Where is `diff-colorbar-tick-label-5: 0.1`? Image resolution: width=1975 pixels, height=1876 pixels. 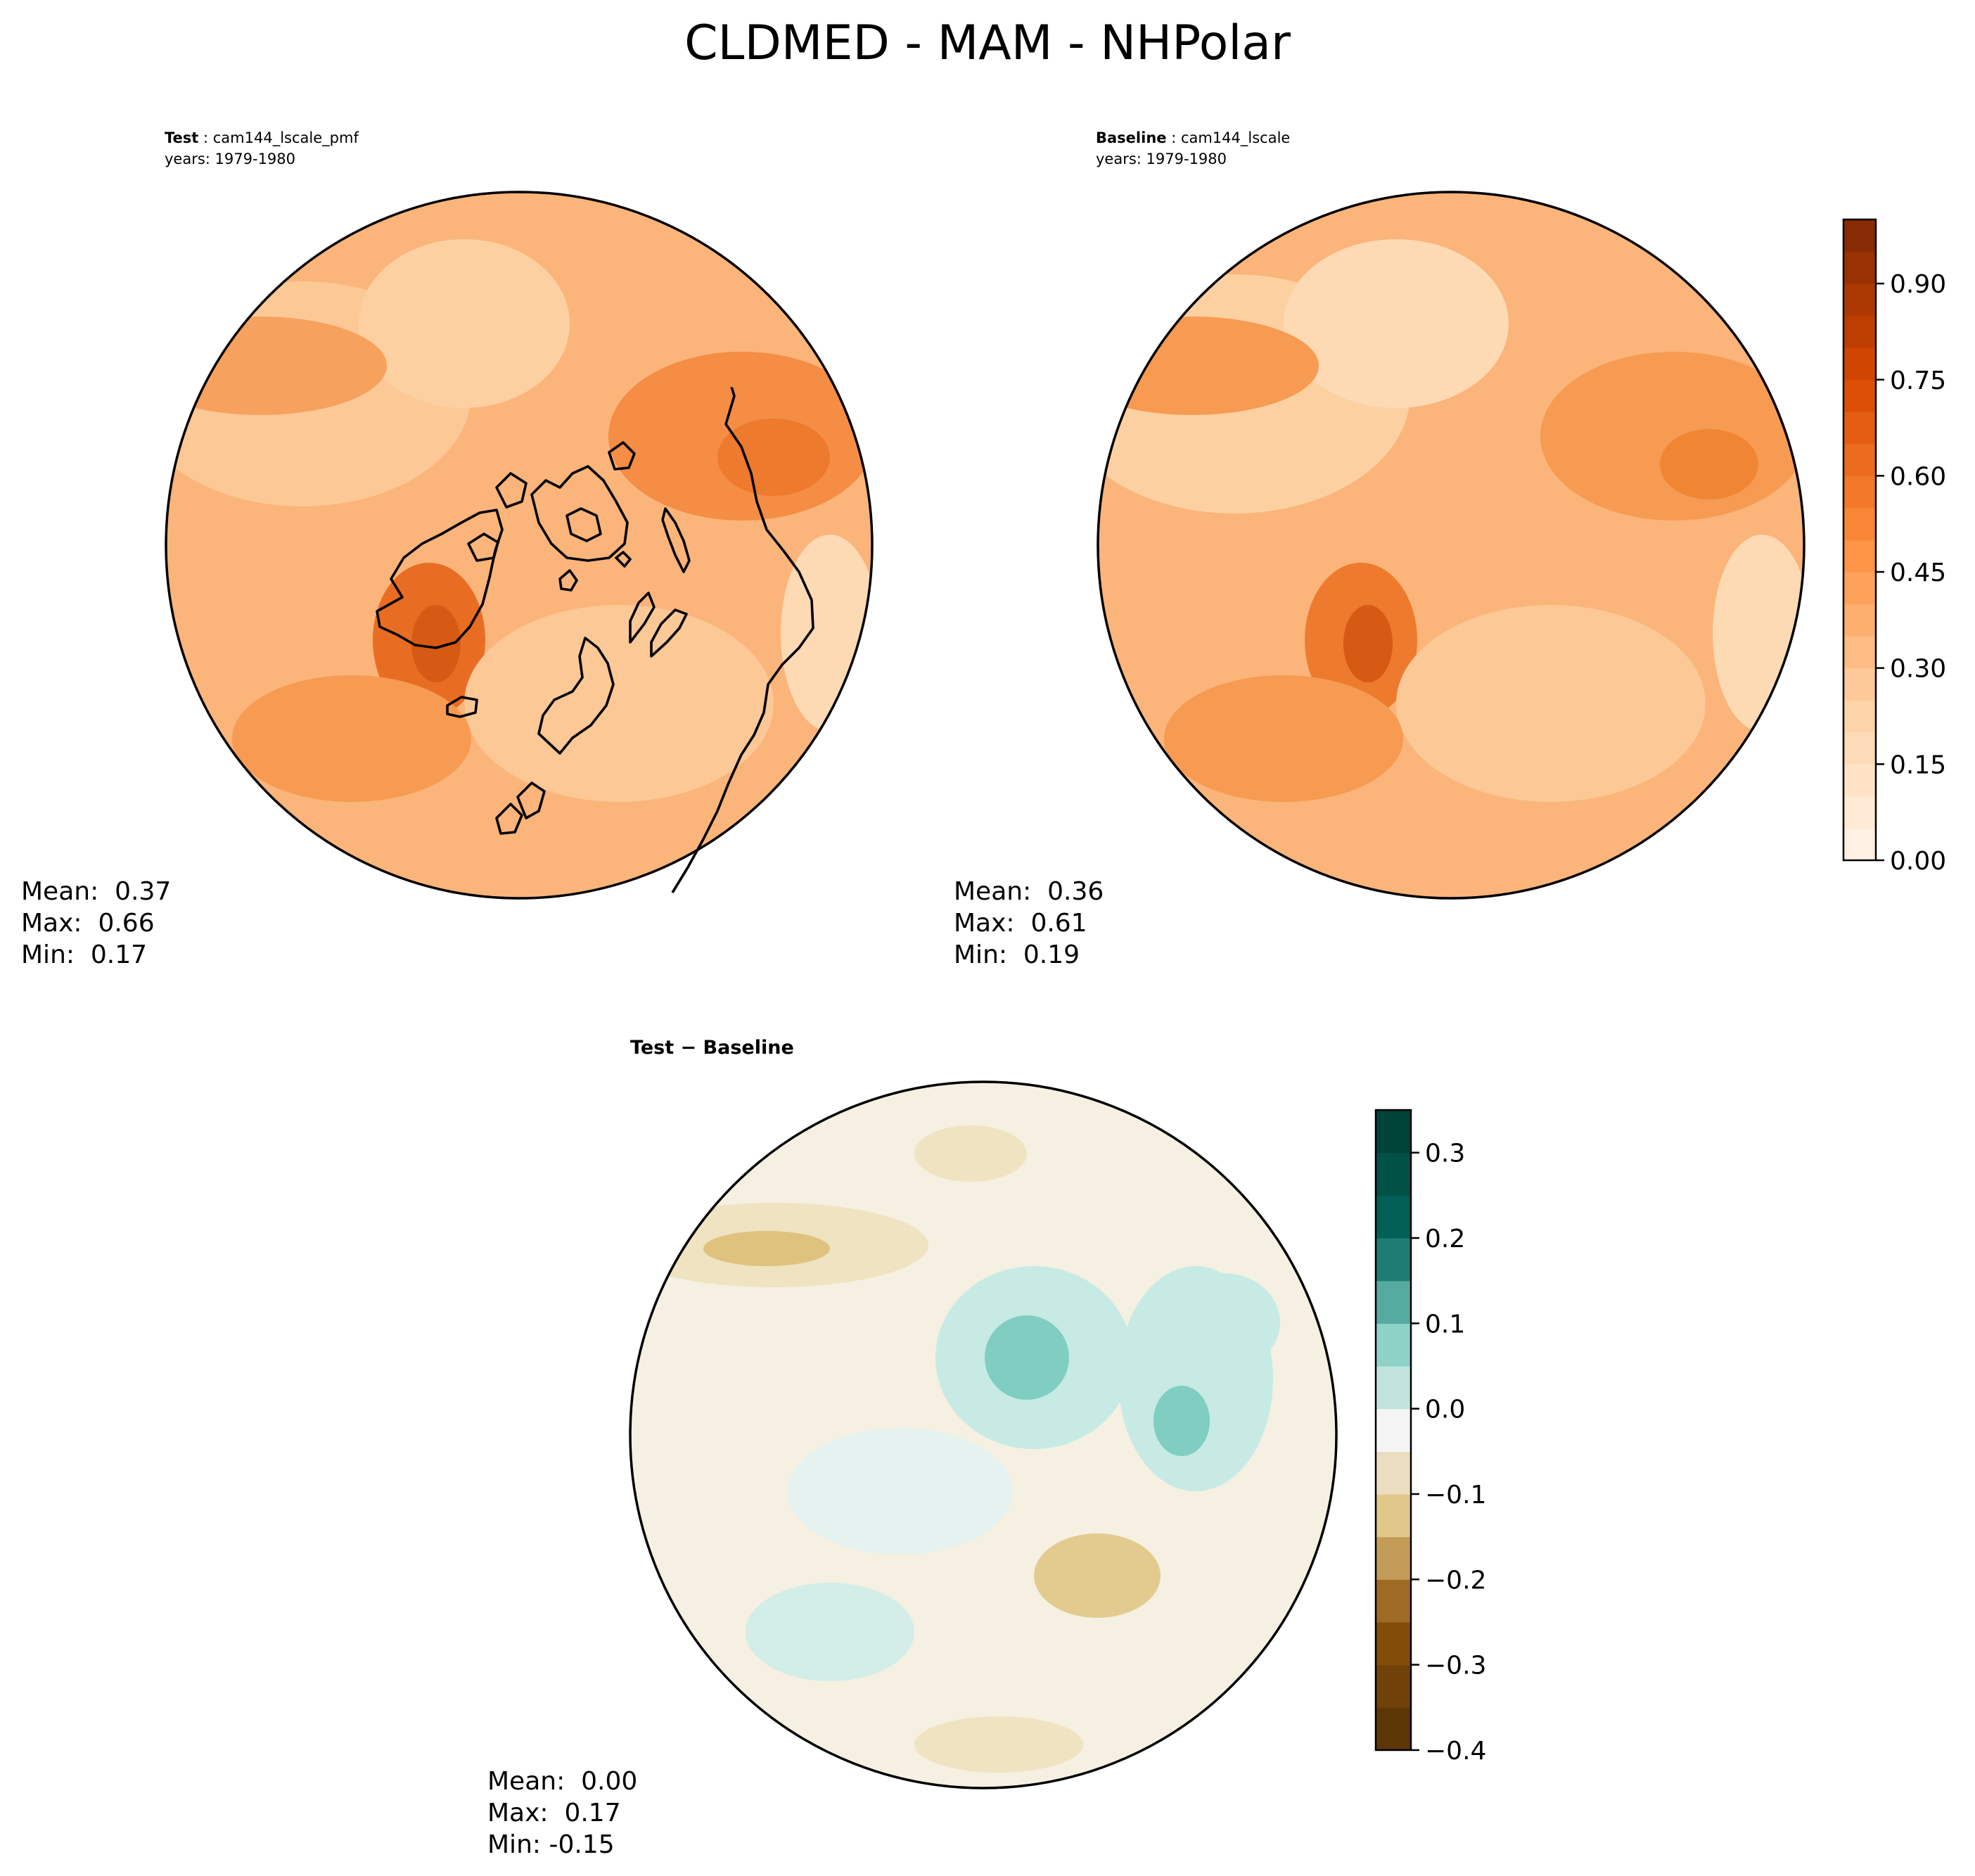
diff-colorbar-tick-label-5: 0.1 is located at coordinates (1445, 1324).